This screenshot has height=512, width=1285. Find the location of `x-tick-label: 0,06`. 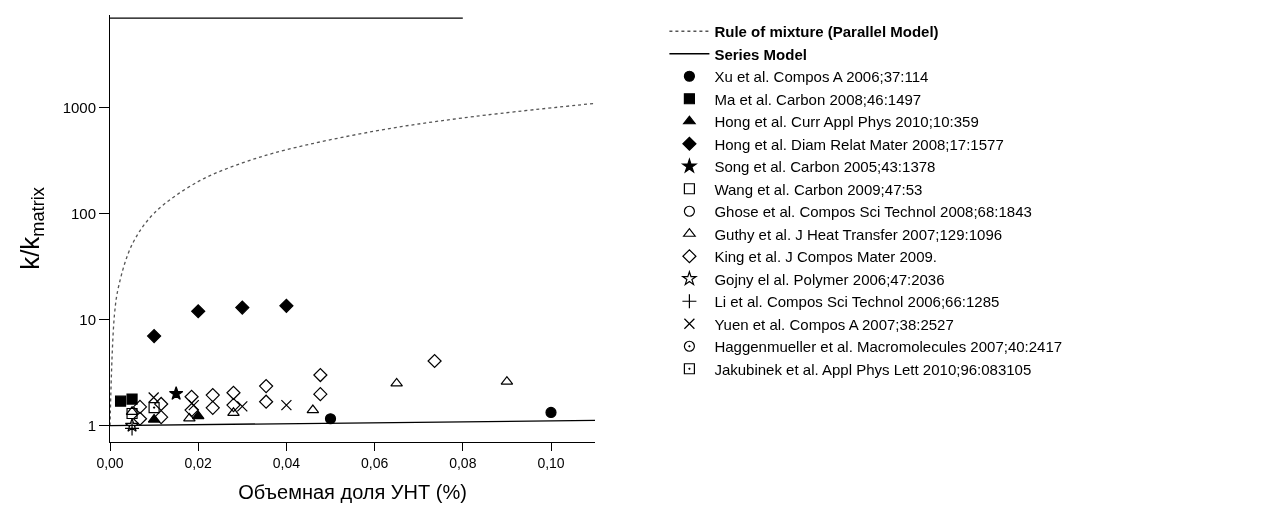

x-tick-label: 0,06 is located at coordinates (374, 462).